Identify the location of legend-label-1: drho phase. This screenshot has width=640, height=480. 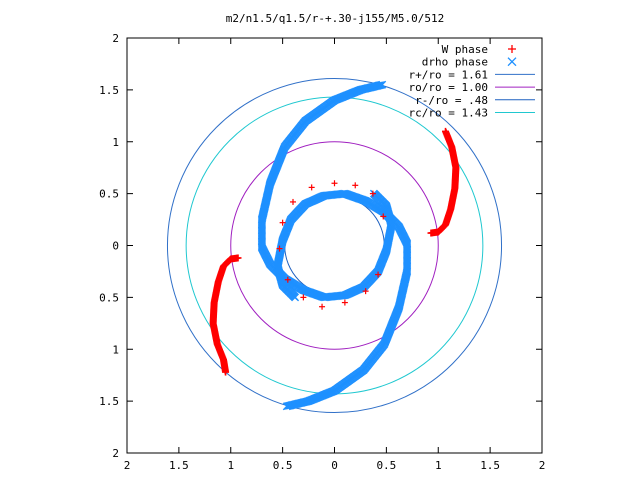
(455, 62).